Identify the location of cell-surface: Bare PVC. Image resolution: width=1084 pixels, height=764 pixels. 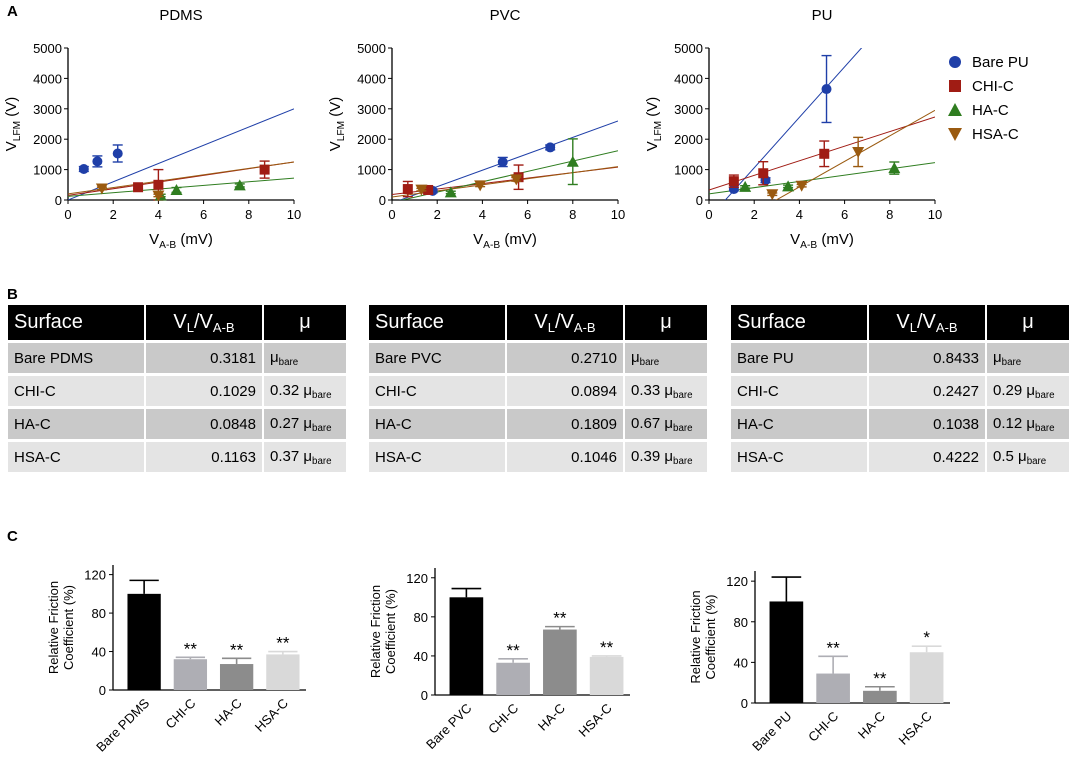
(437, 358).